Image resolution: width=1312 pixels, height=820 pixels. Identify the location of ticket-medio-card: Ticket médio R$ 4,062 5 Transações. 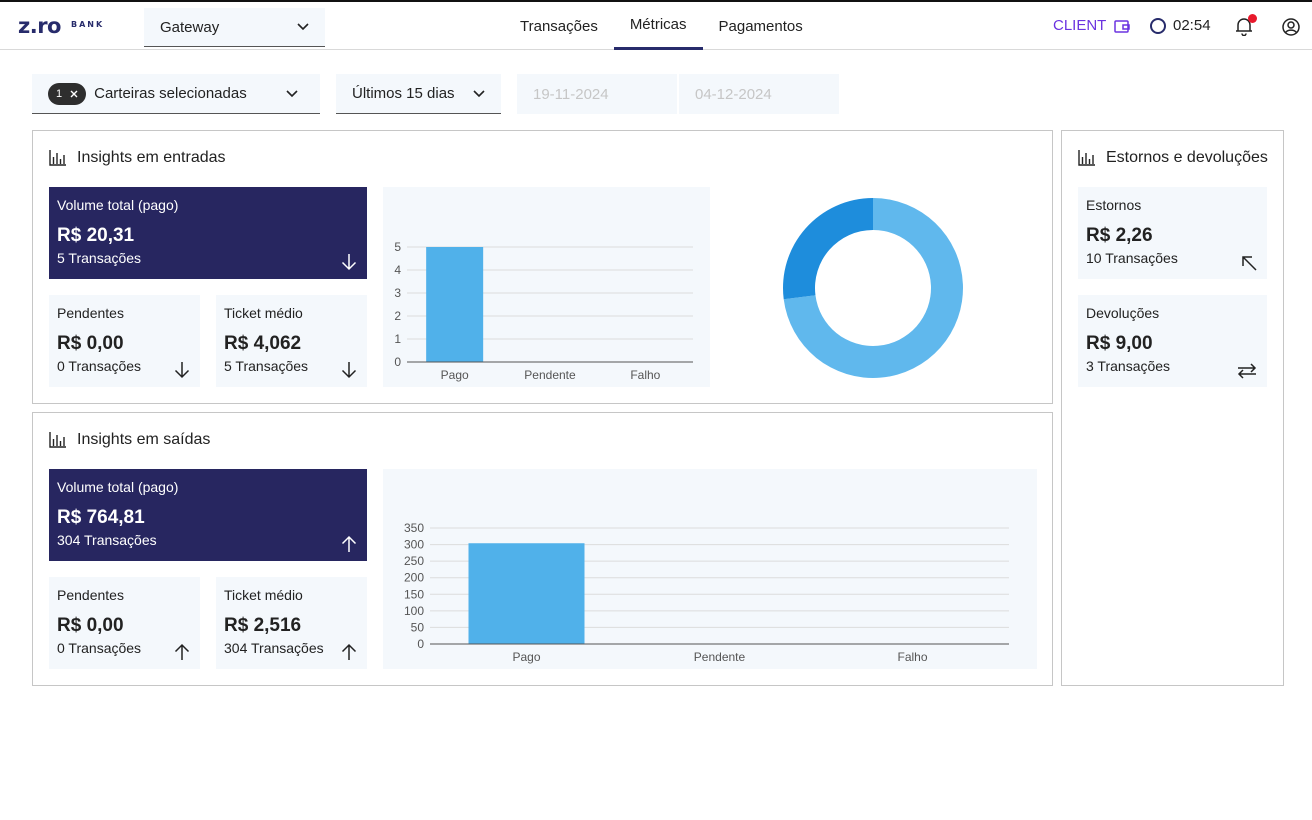
(291, 341).